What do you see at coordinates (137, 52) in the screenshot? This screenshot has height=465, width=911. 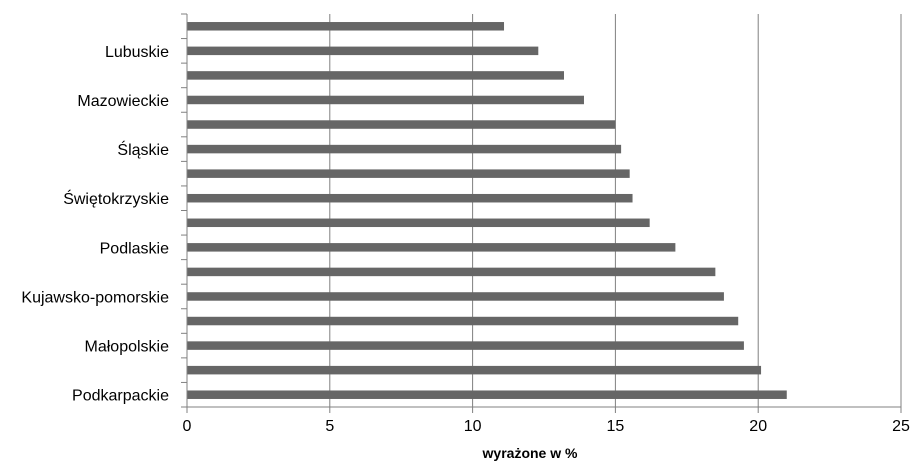 I see `category-label-1: Lubuskie` at bounding box center [137, 52].